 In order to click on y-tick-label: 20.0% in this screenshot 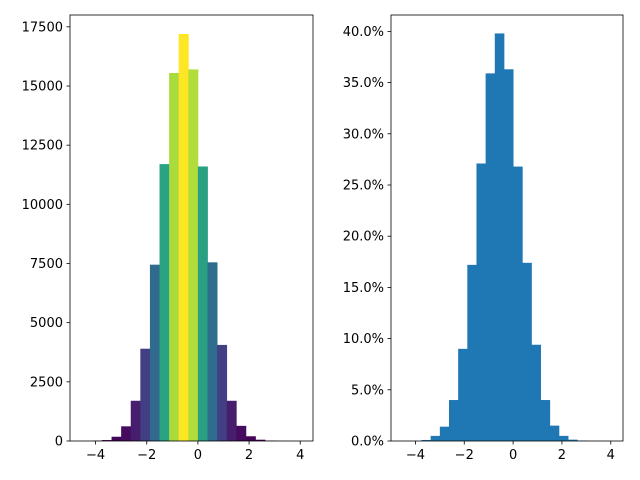, I will do `click(363, 237)`.